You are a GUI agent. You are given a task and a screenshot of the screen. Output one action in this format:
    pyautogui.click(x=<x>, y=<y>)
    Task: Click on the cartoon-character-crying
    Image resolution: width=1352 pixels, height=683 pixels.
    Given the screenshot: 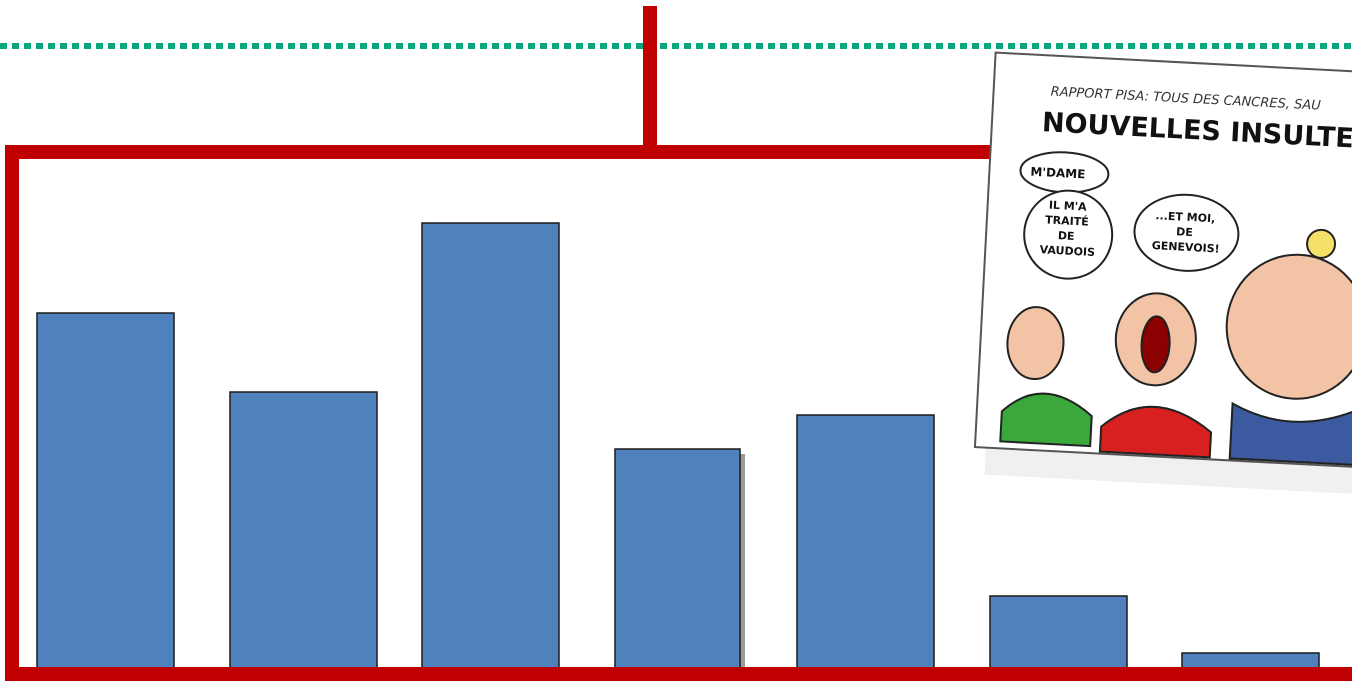 What is the action you would take?
    pyautogui.click(x=1155, y=375)
    